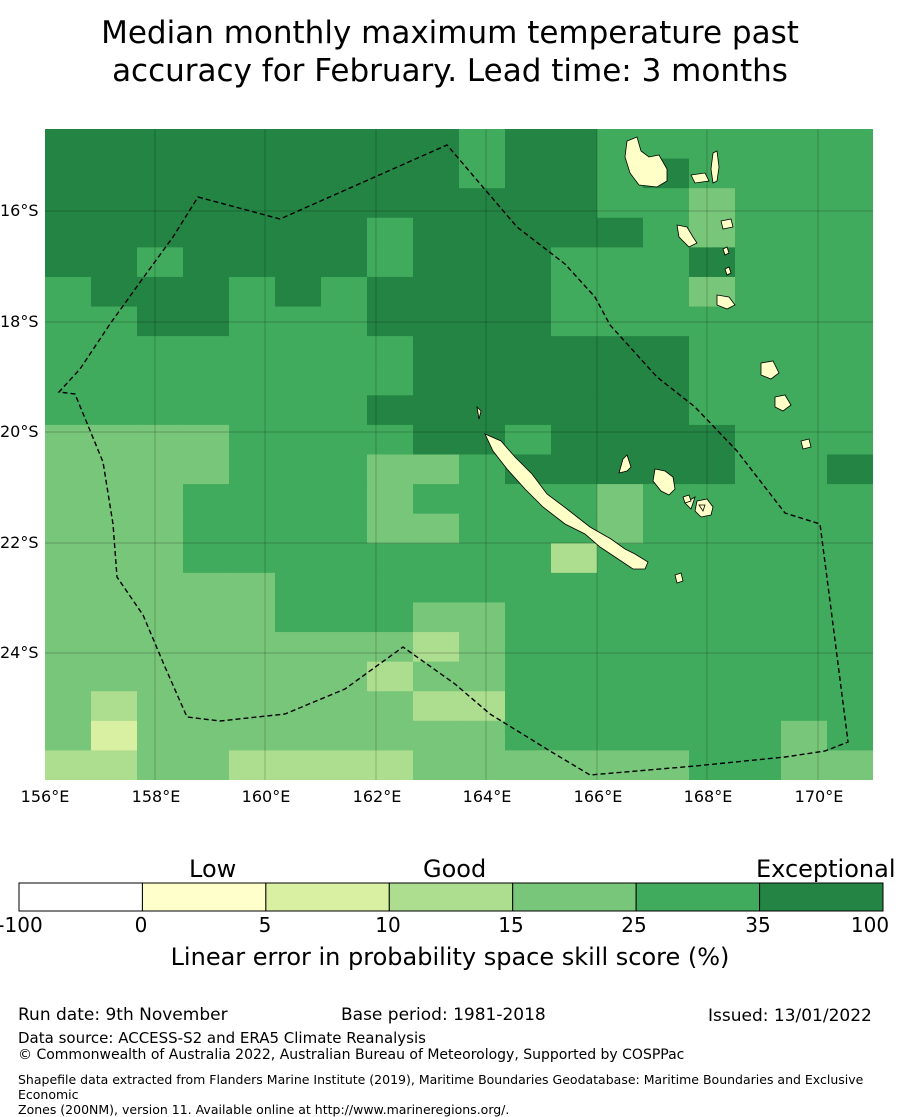  What do you see at coordinates (19, 321) in the screenshot?
I see `lat-label-18s: 18°S` at bounding box center [19, 321].